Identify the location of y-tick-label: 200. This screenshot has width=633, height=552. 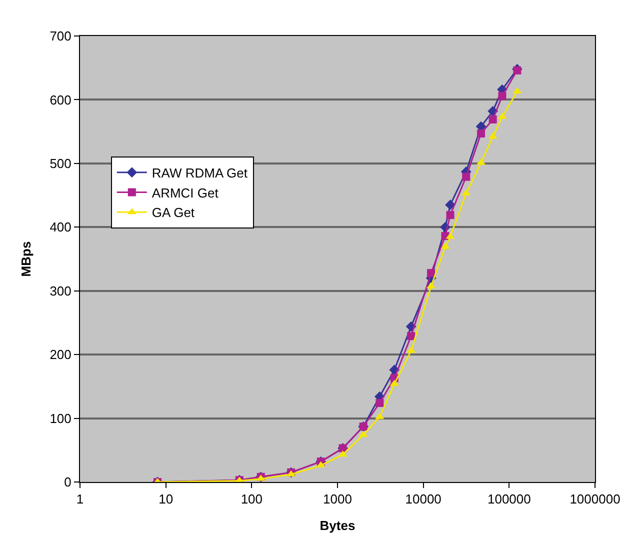
(61, 354).